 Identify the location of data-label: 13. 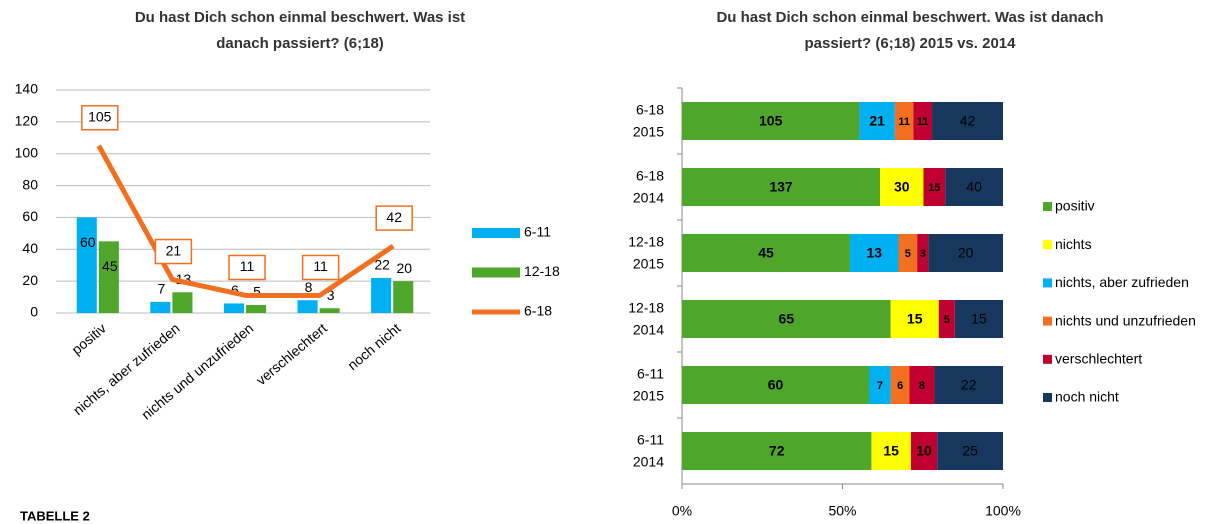
(874, 253).